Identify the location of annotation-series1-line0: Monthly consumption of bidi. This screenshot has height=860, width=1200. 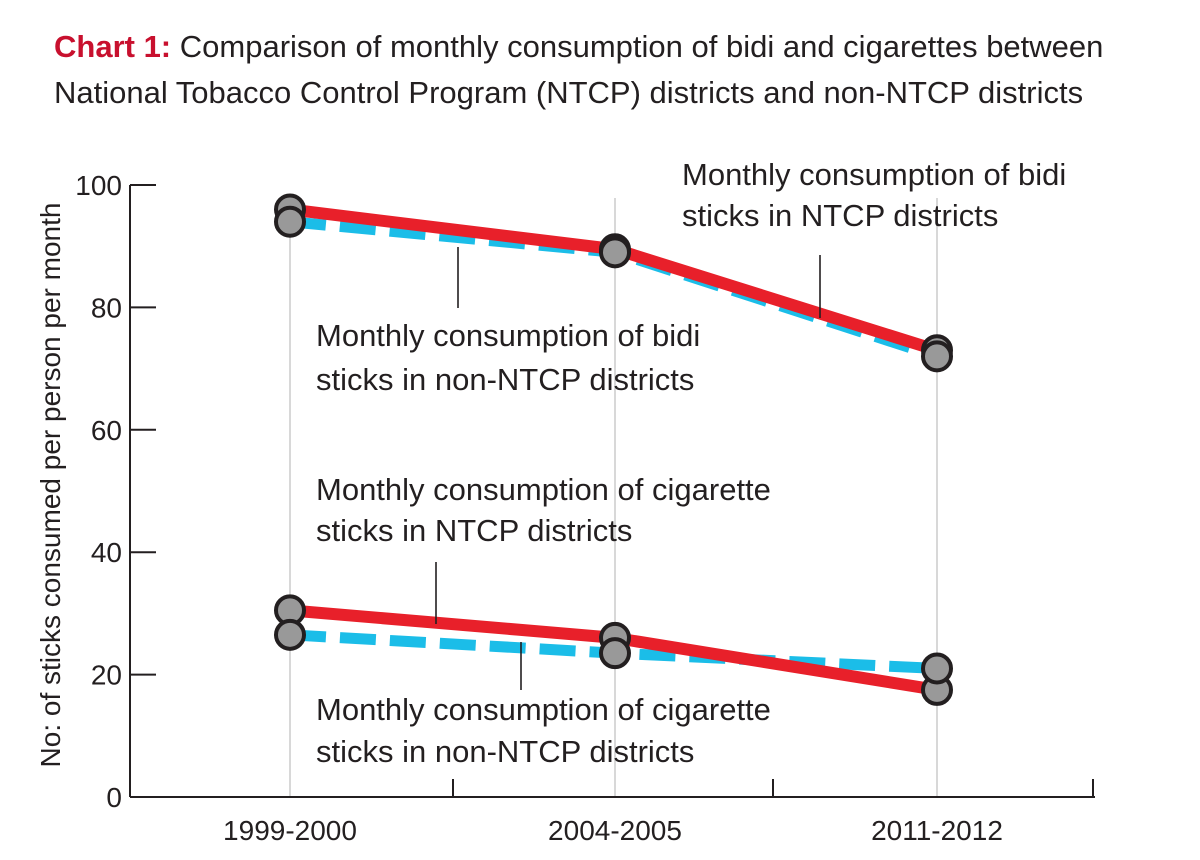
(508, 335).